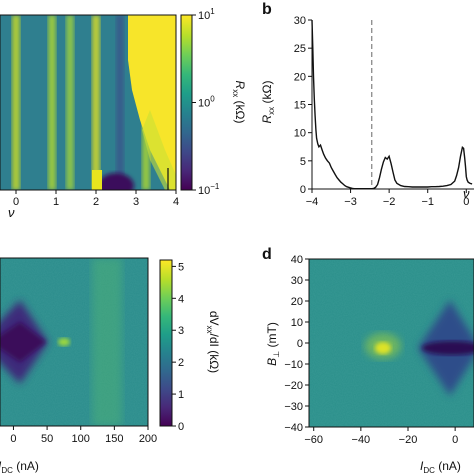 The image size is (474, 474). What do you see at coordinates (297, 323) in the screenshot?
I see `panel-d-y-tick-label: 10` at bounding box center [297, 323].